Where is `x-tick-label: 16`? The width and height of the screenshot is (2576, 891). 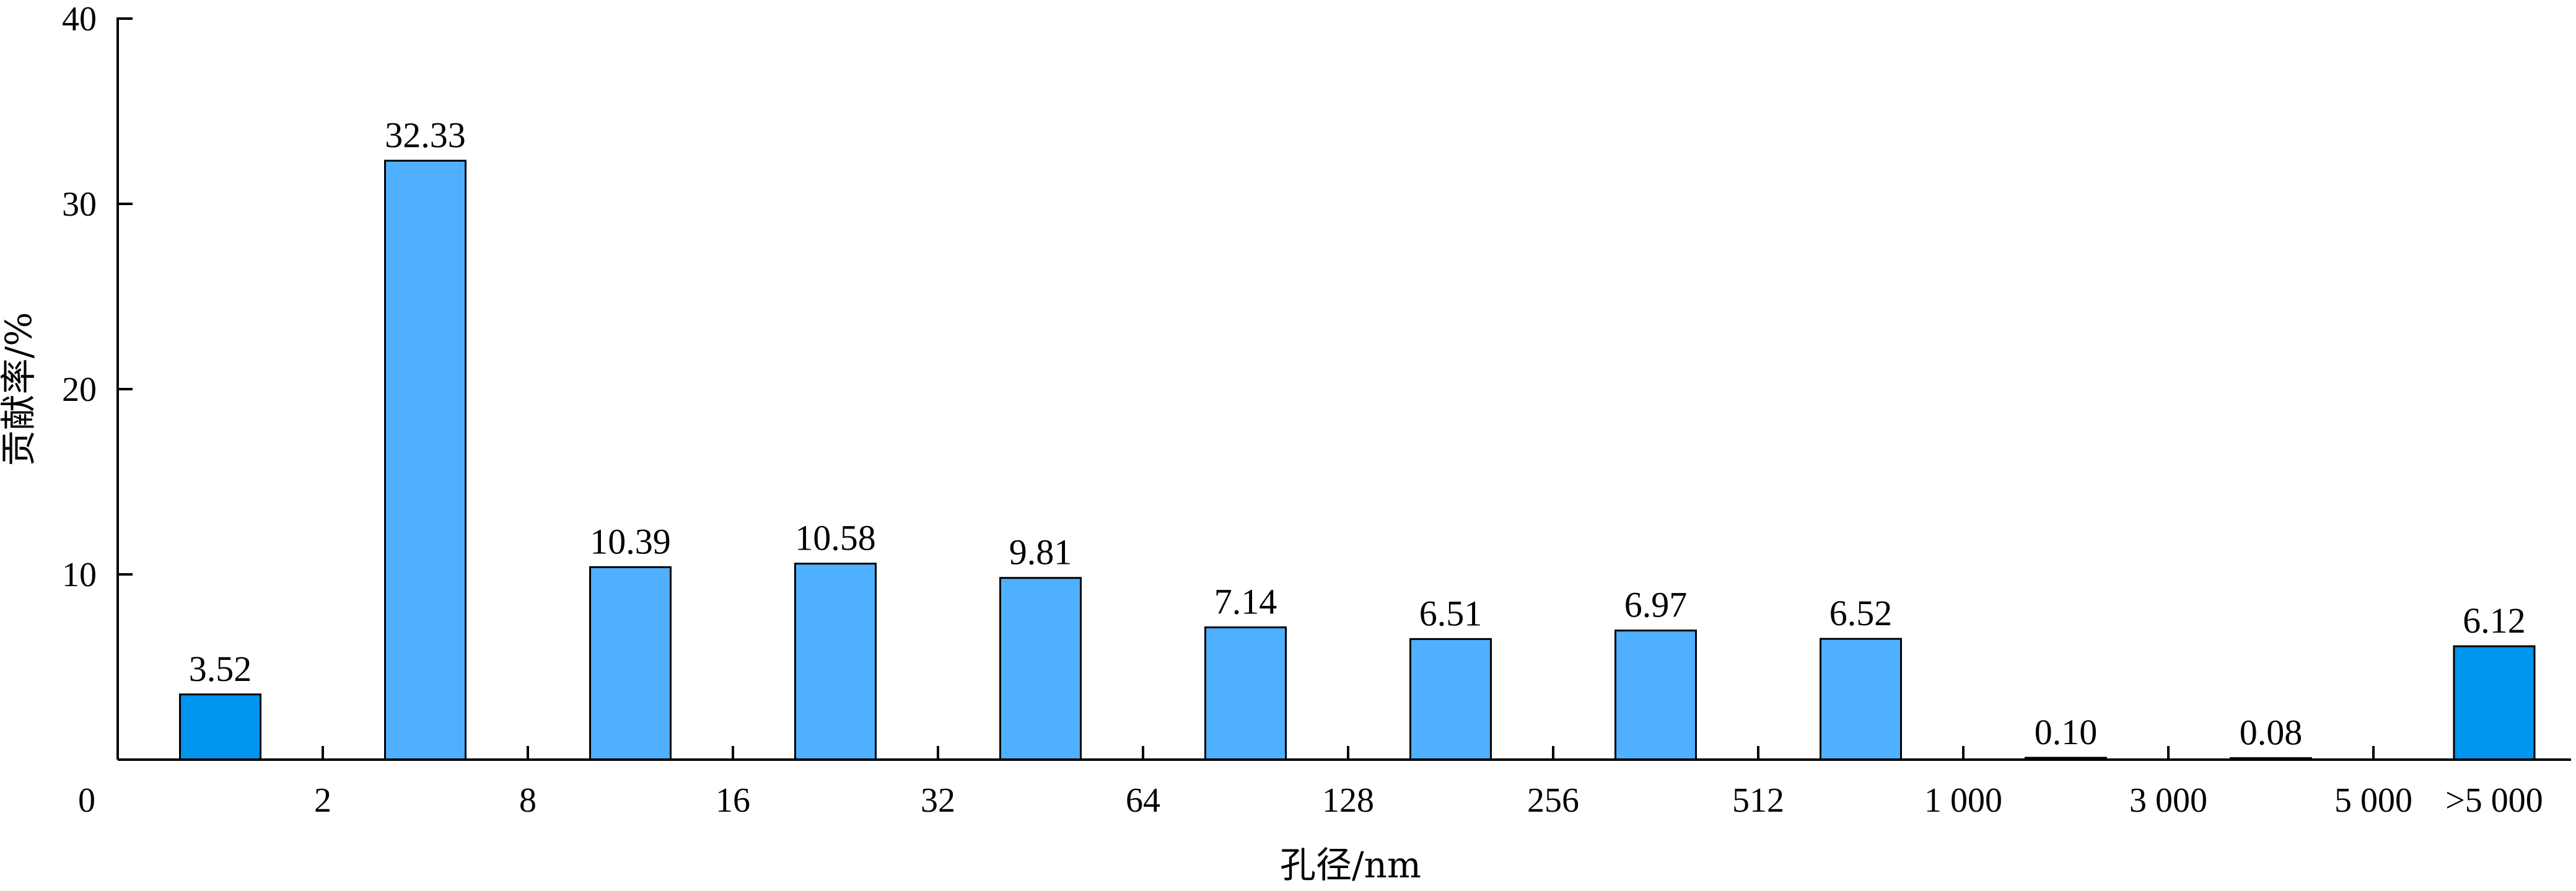 x-tick-label: 16 is located at coordinates (733, 800).